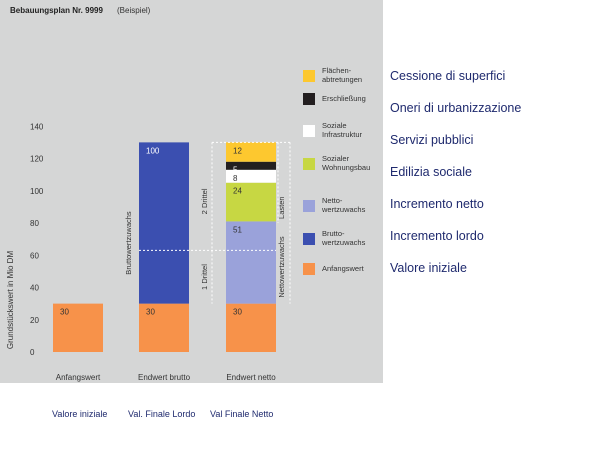 The width and height of the screenshot is (616, 453). What do you see at coordinates (204, 201) in the screenshot?
I see `annotation-2-drittel: 2 Drittel` at bounding box center [204, 201].